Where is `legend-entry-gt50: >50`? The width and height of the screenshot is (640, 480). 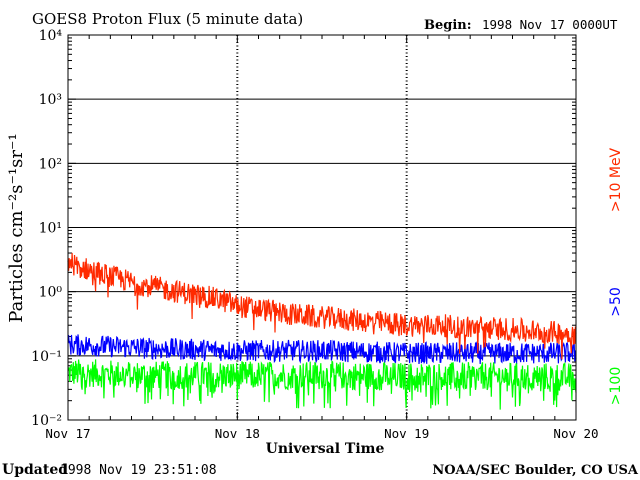
legend-entry-gt50: >50 is located at coordinates (616, 302).